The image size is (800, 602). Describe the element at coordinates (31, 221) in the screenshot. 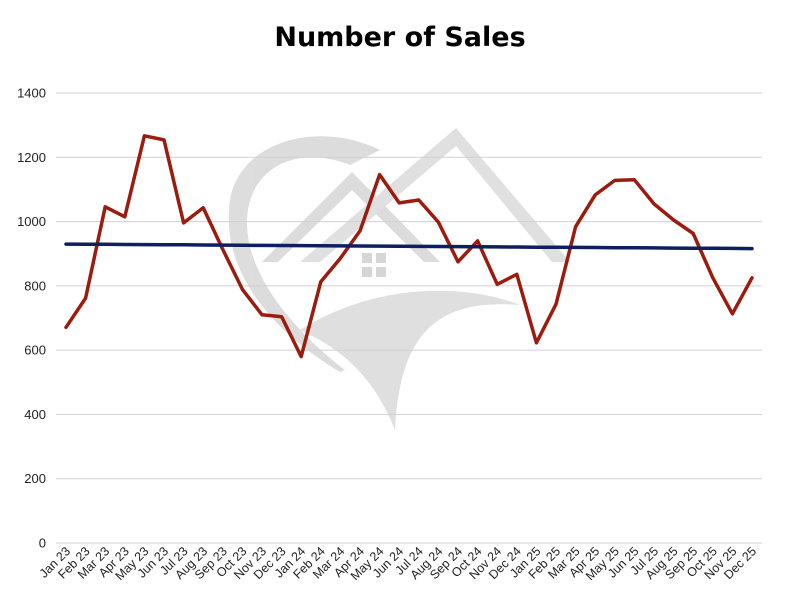

I see `y-tick-label: 1000` at that location.